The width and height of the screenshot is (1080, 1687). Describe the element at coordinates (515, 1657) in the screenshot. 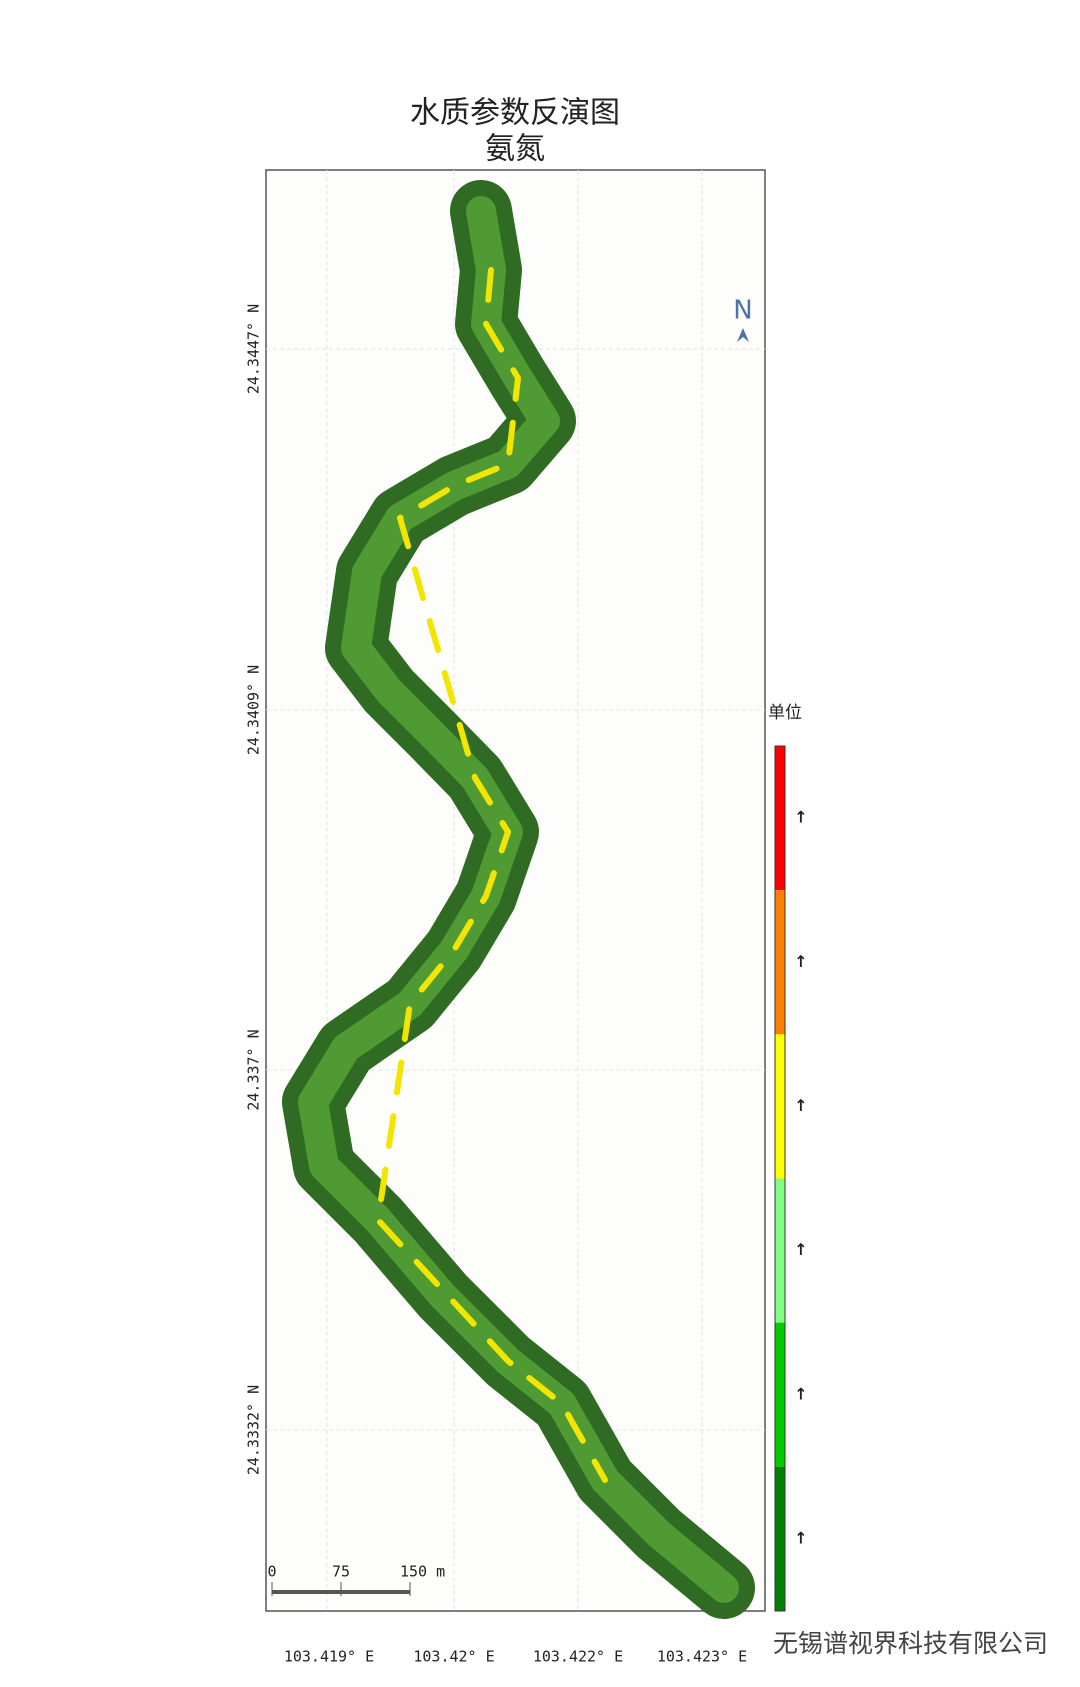

I see `lon-labels: 103.419° E 103.42° E 103.422° E 103.423° E` at that location.